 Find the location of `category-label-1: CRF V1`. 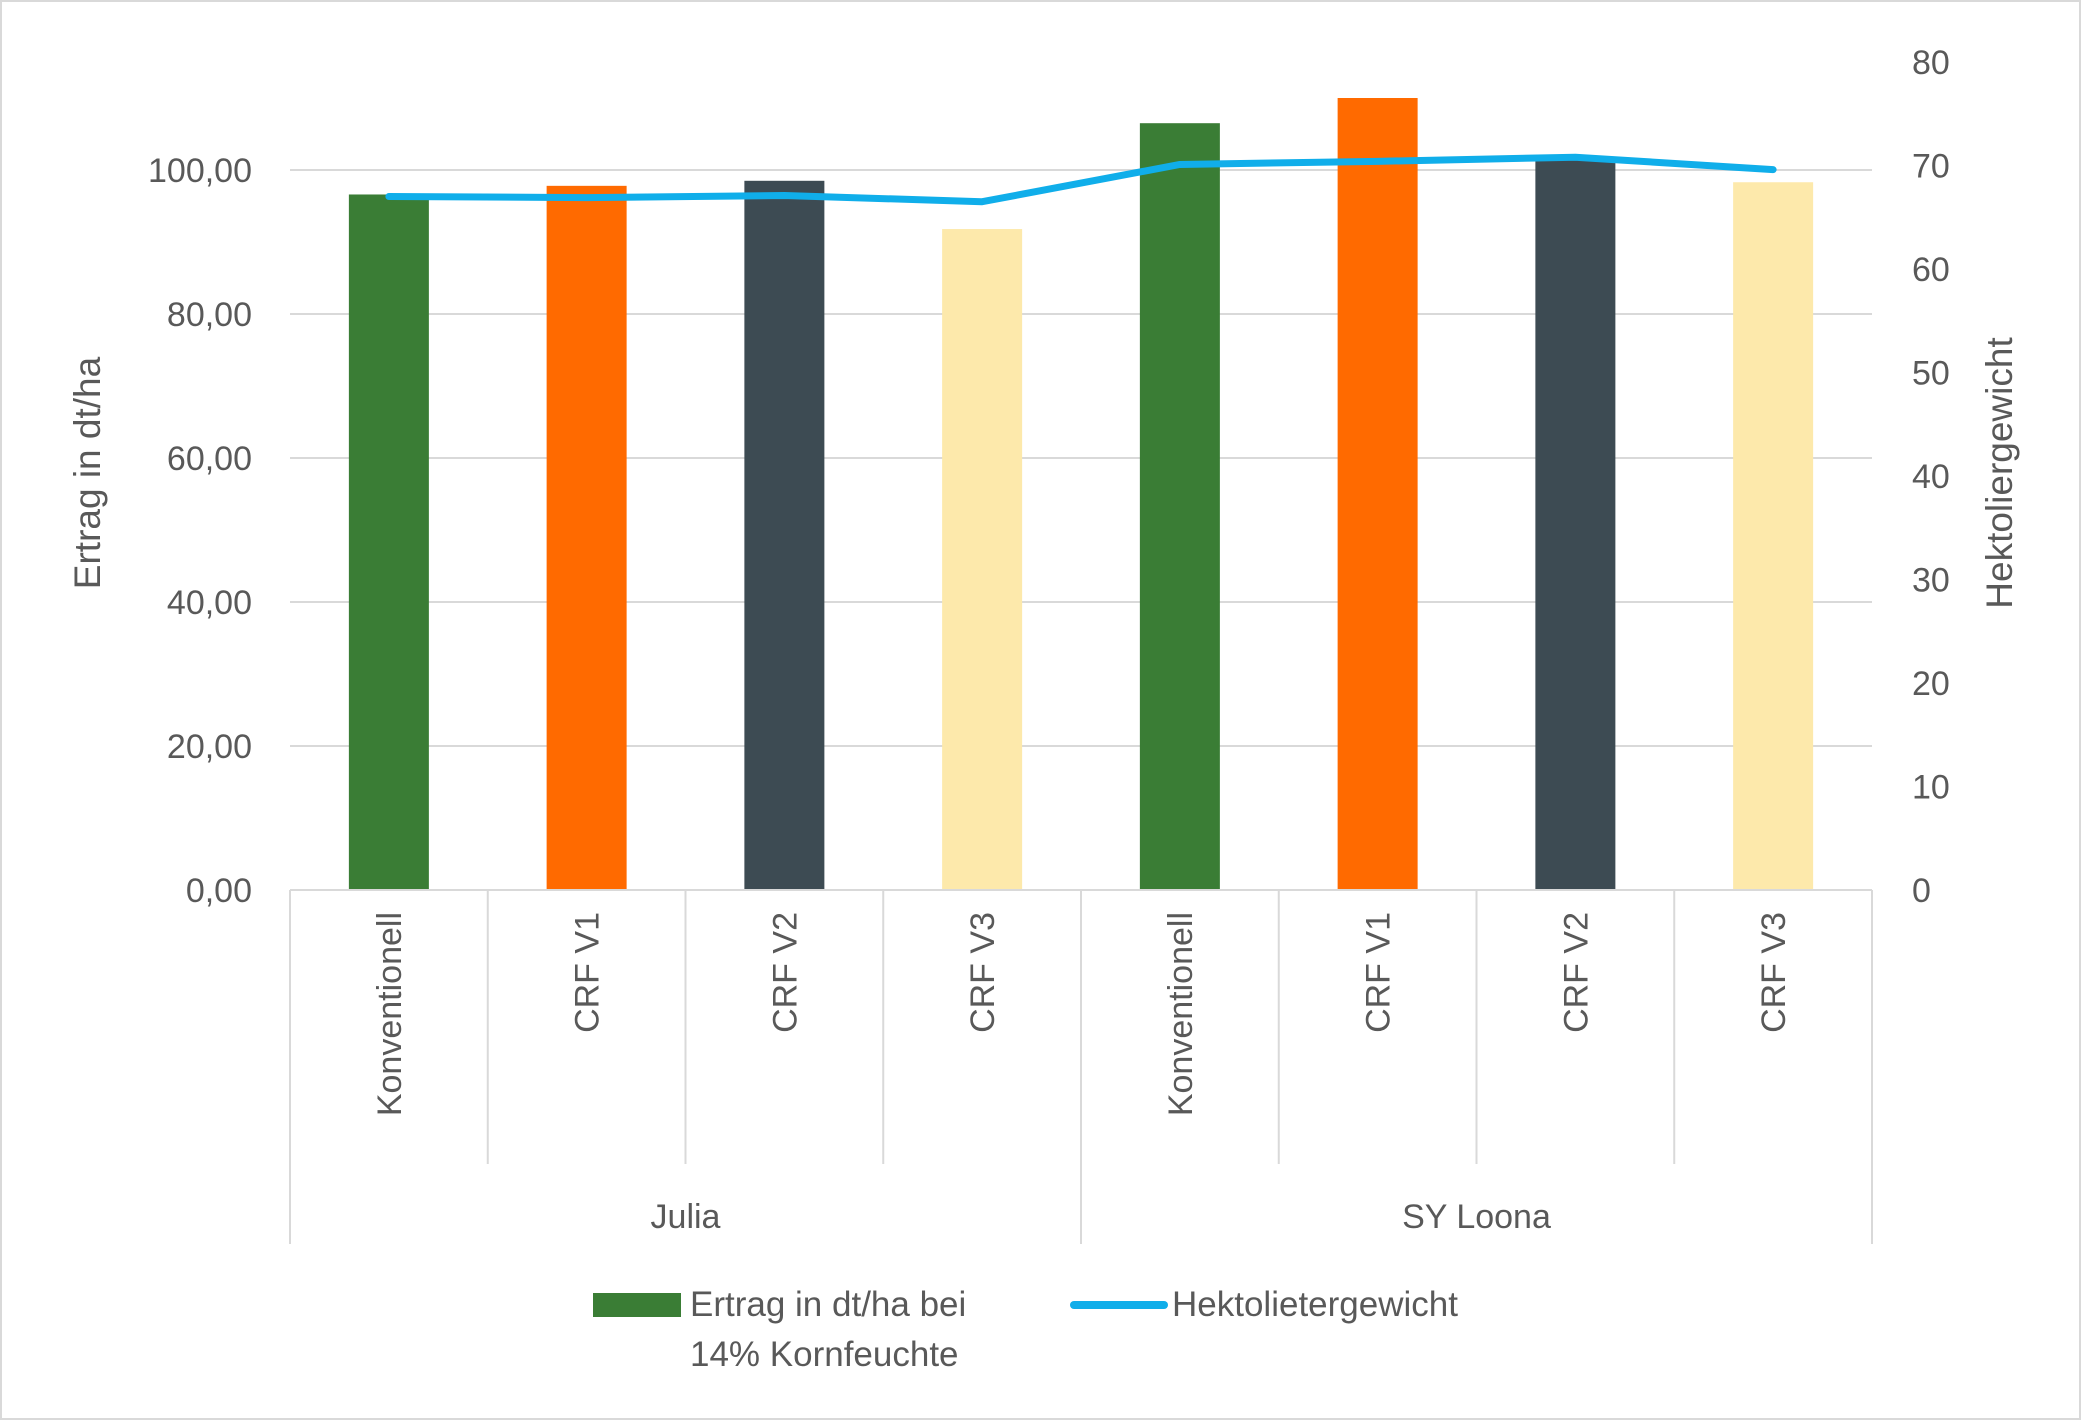

category-label-1: CRF V1 is located at coordinates (588, 972).